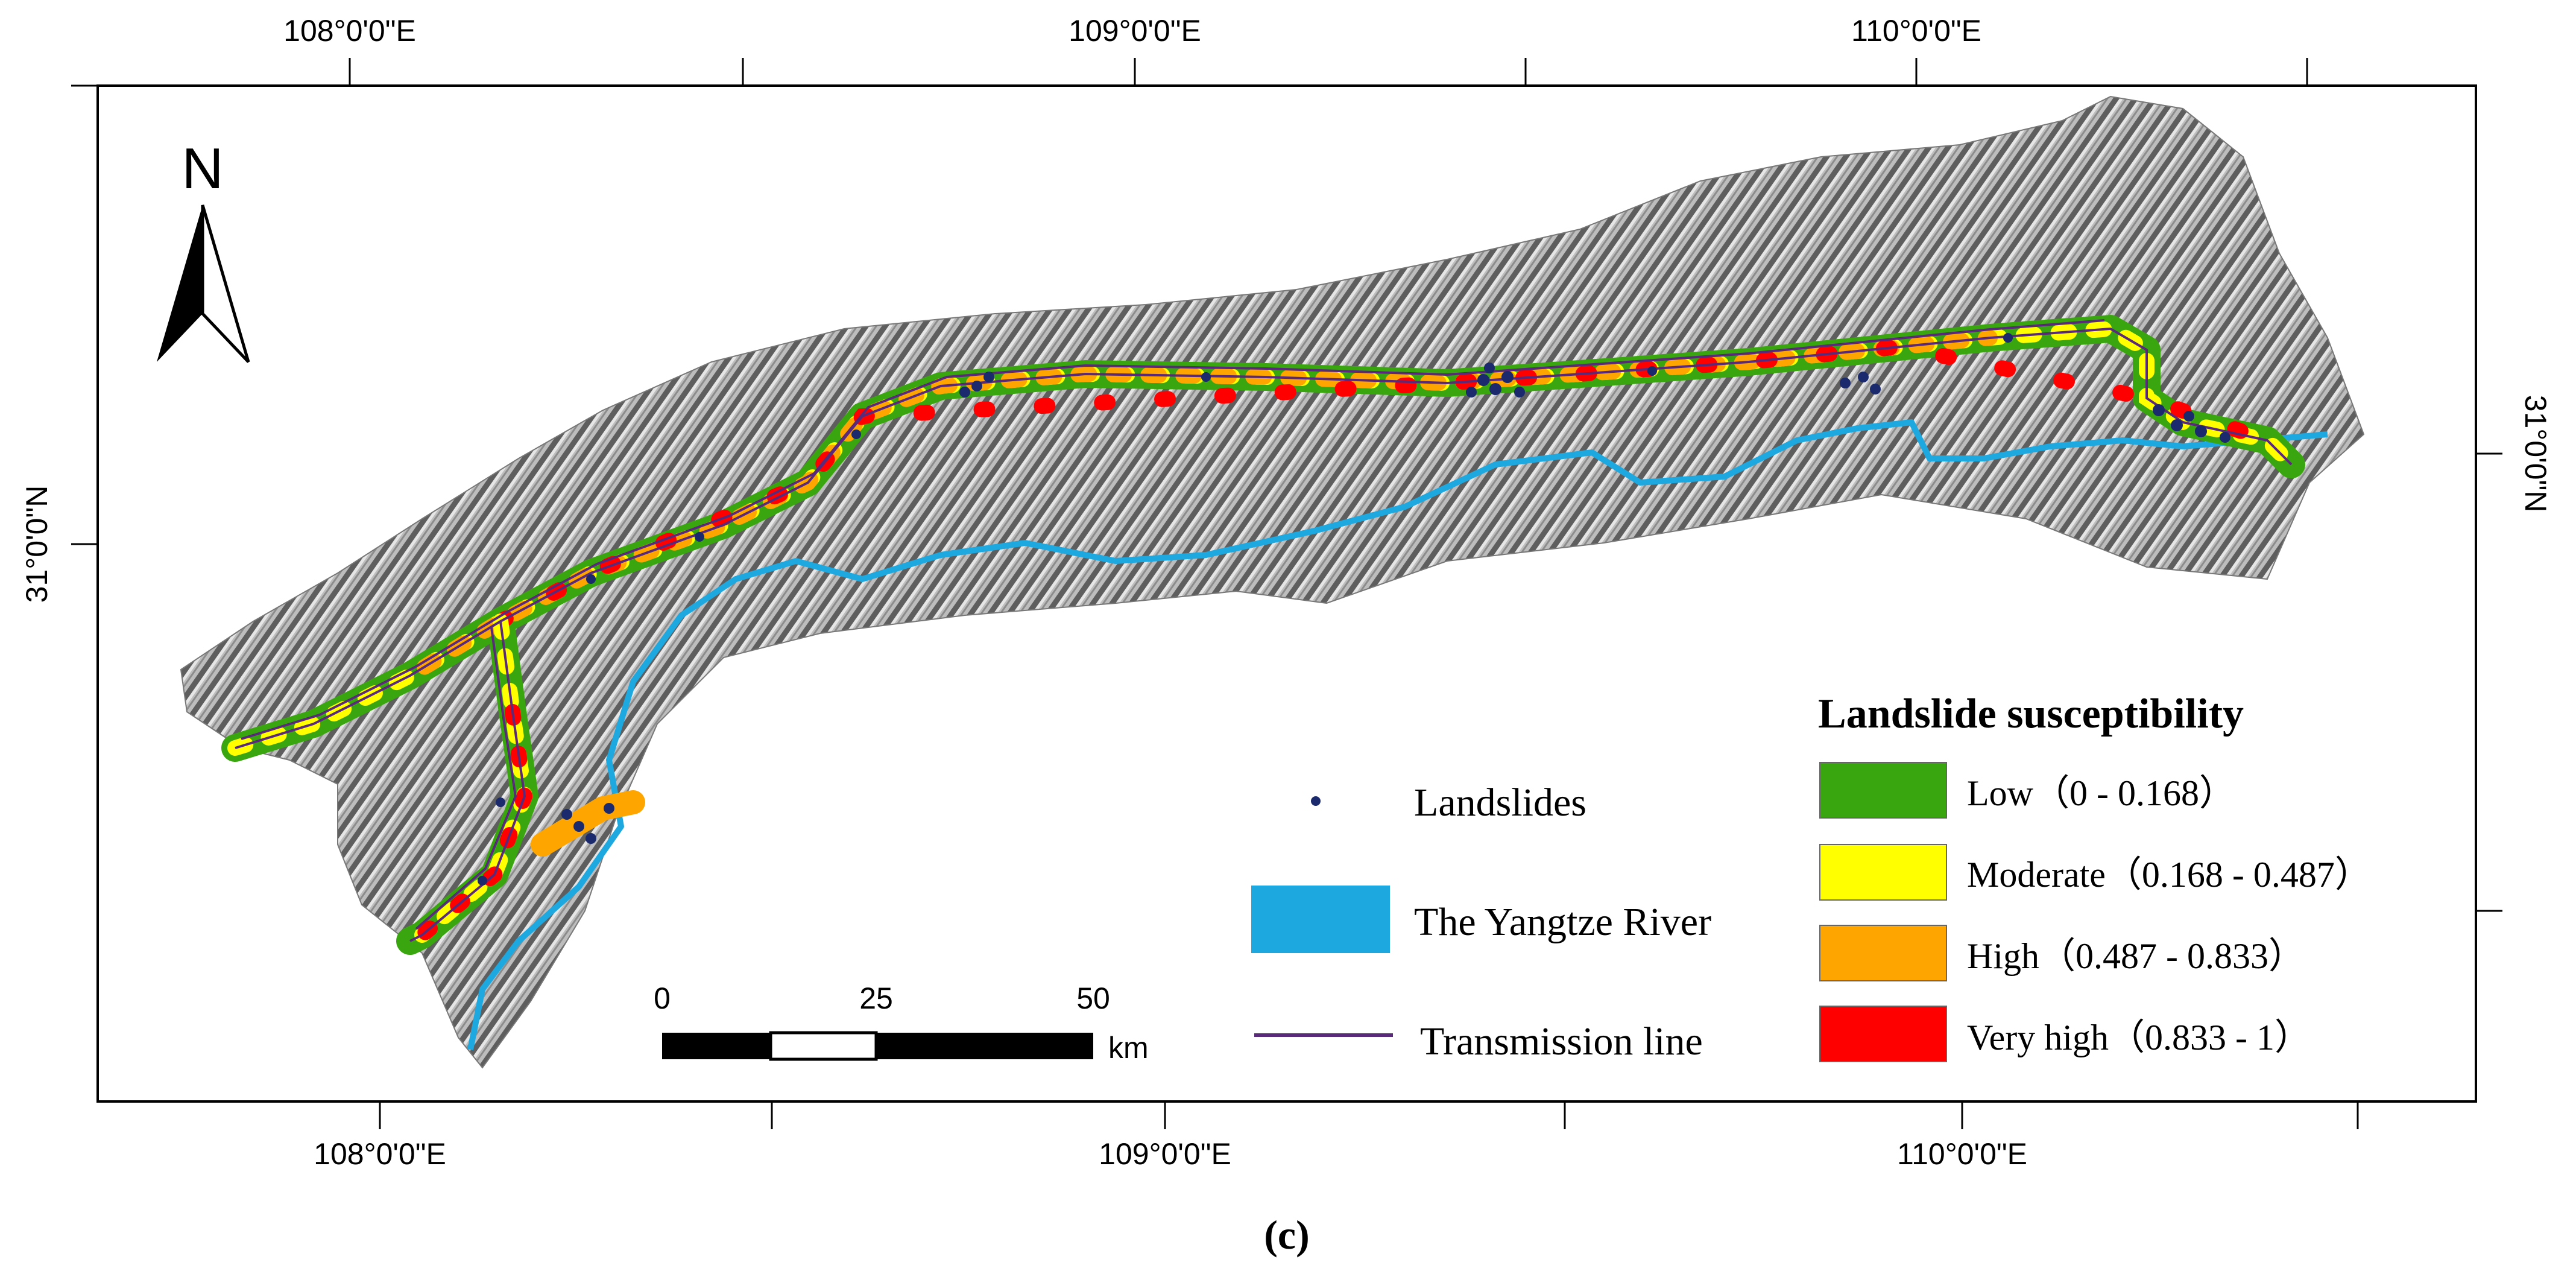  Describe the element at coordinates (876, 998) in the screenshot. I see `scale-tick-25: 25` at that location.